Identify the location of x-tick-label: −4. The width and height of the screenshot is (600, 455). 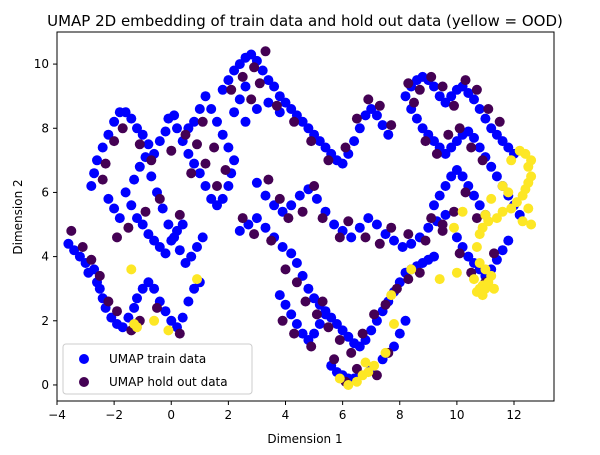
(57, 415).